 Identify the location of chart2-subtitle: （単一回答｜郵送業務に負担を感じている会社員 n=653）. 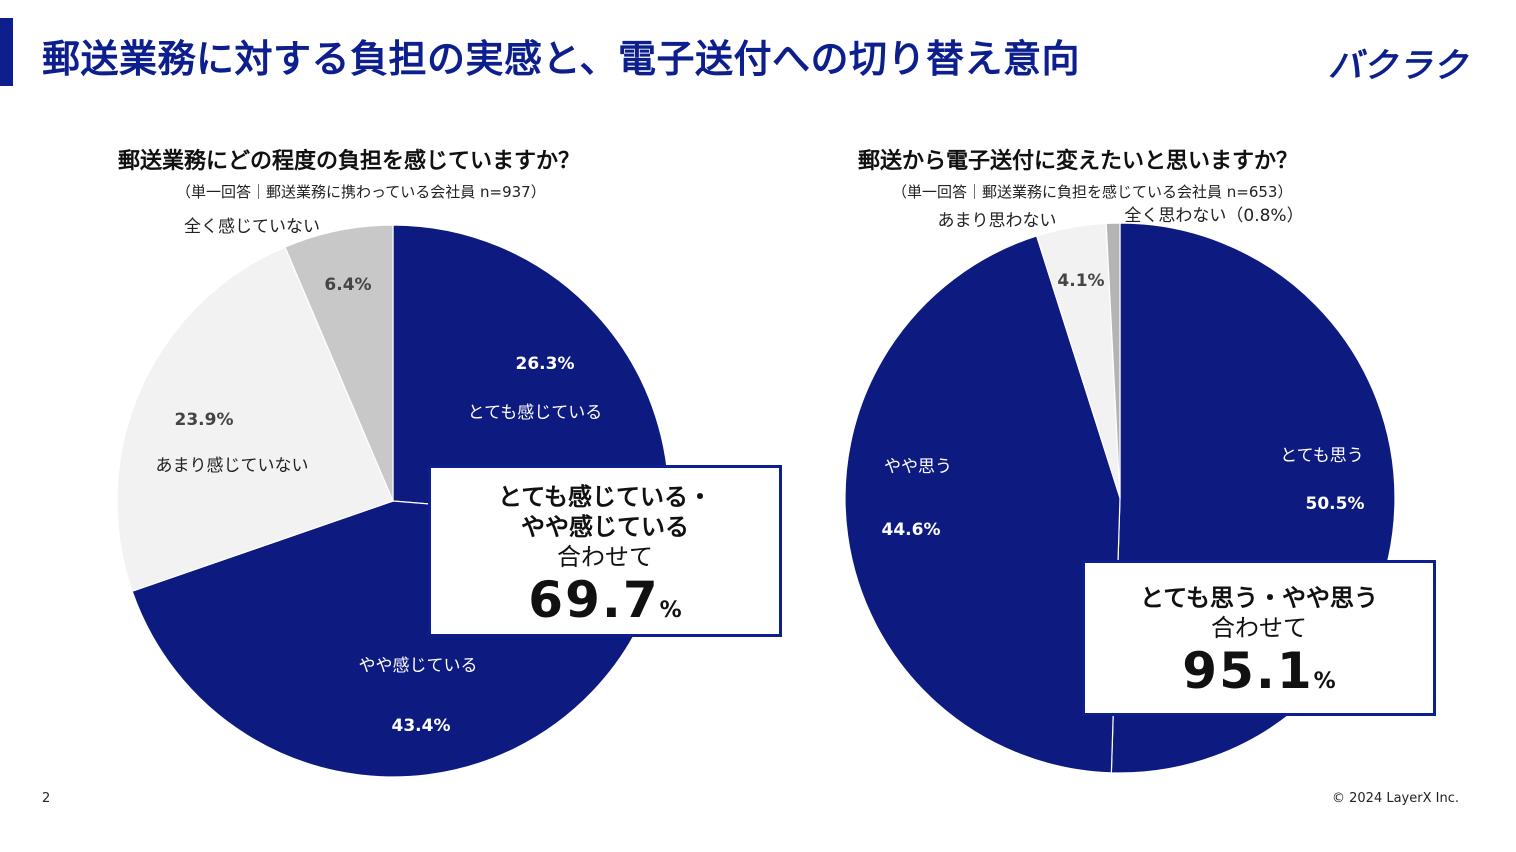
(1092, 192).